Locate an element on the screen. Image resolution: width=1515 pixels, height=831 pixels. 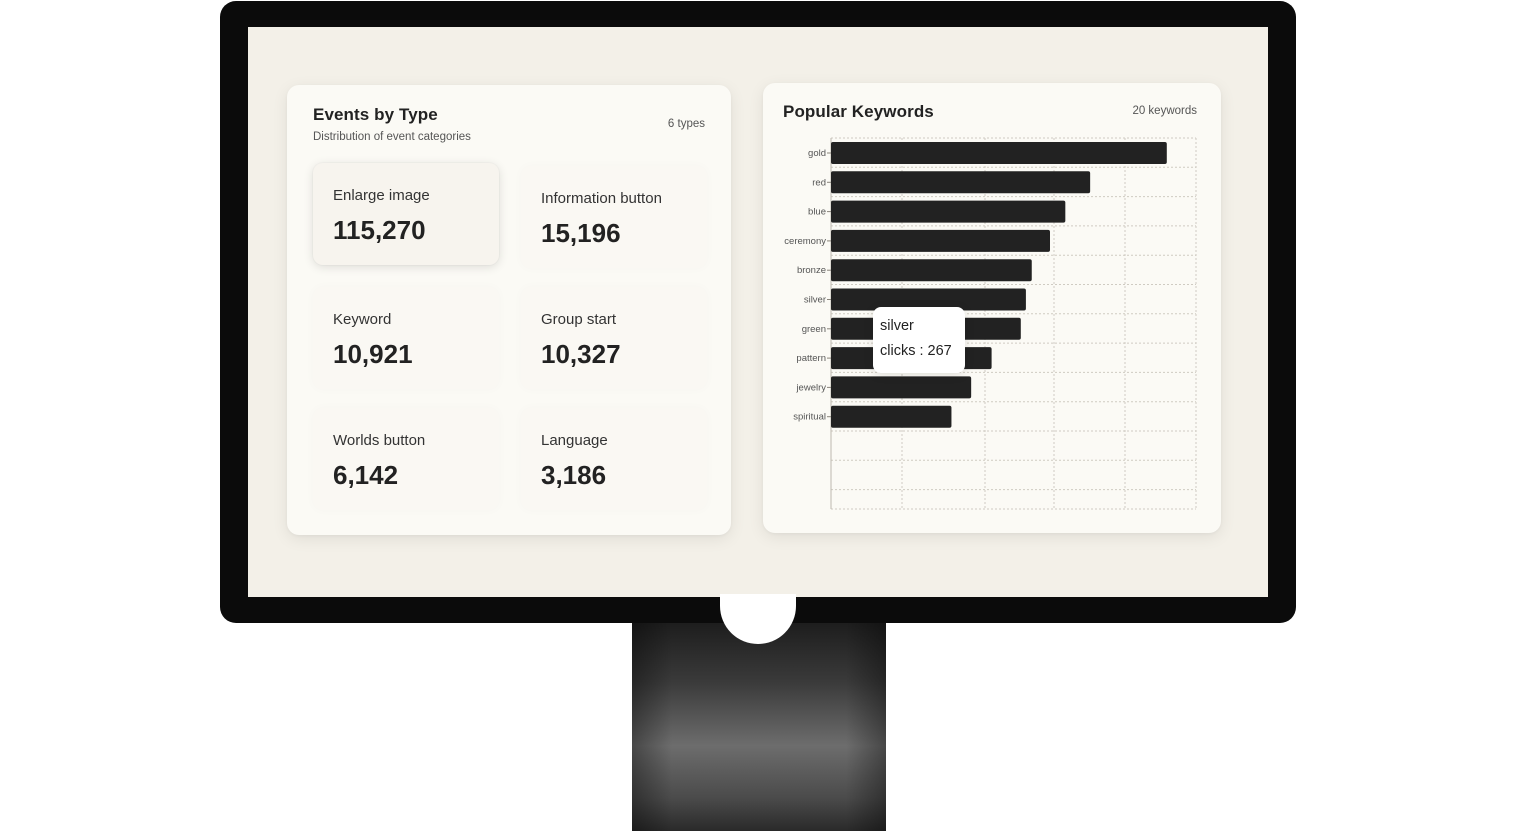
bar-jewelry is located at coordinates (901, 387).